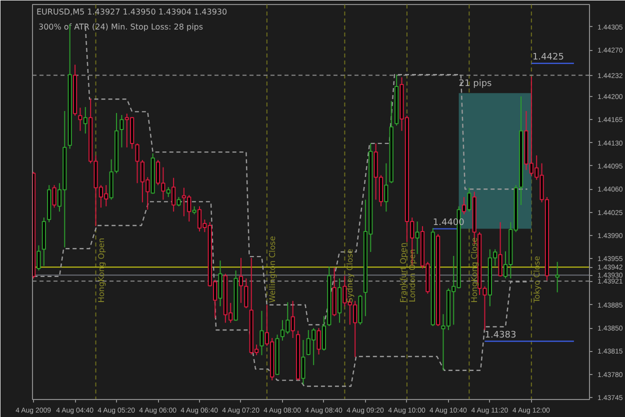  What do you see at coordinates (475, 84) in the screenshot?
I see `annotation: 21 pips` at bounding box center [475, 84].